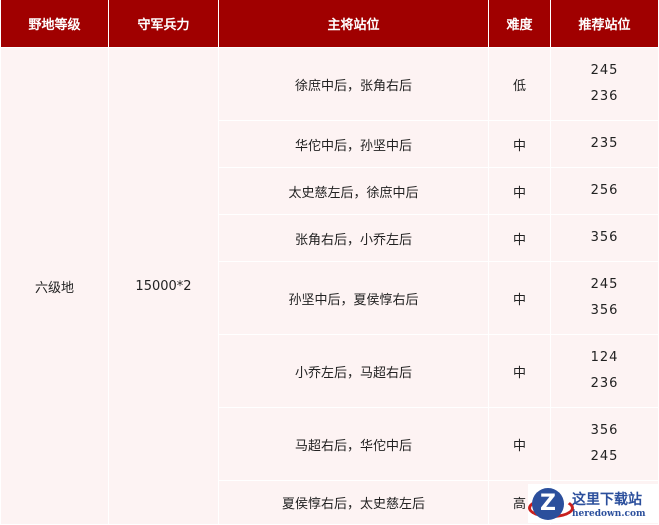 The width and height of the screenshot is (659, 525). Describe the element at coordinates (353, 444) in the screenshot. I see `generals-cell: 马超右后，华佗中后` at that location.